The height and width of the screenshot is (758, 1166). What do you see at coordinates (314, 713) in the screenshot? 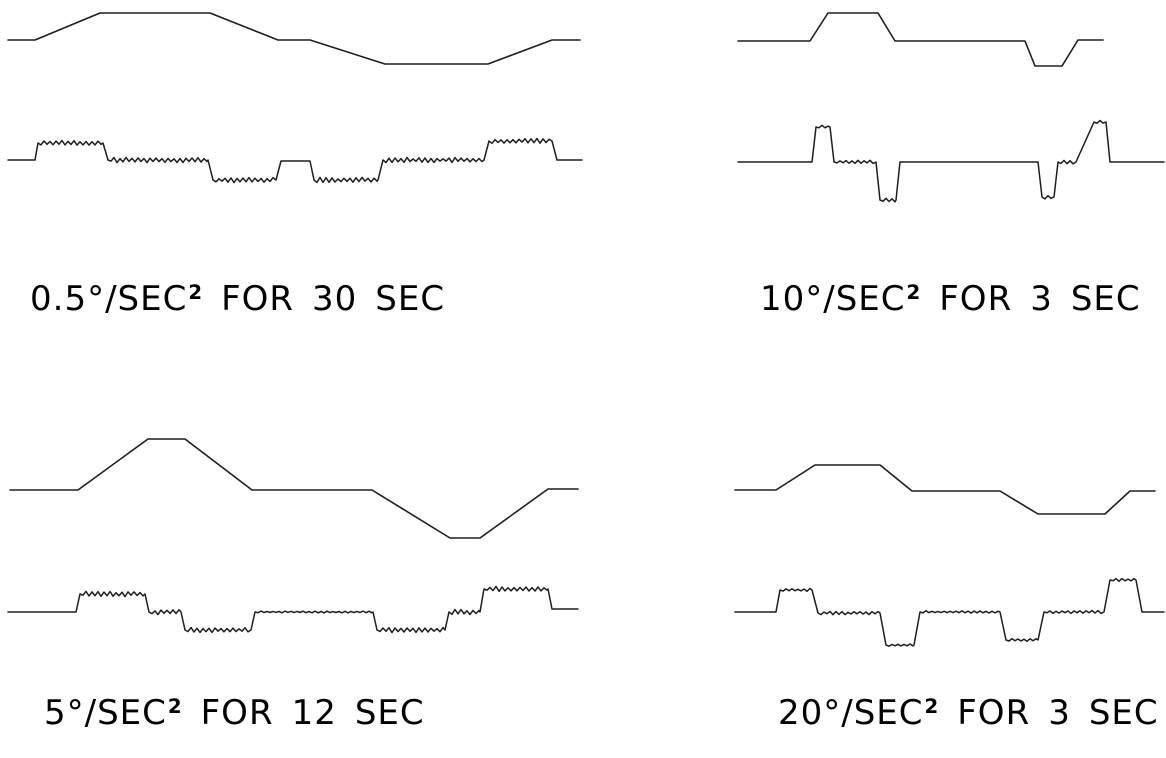
I see `duration-text: 12` at bounding box center [314, 713].